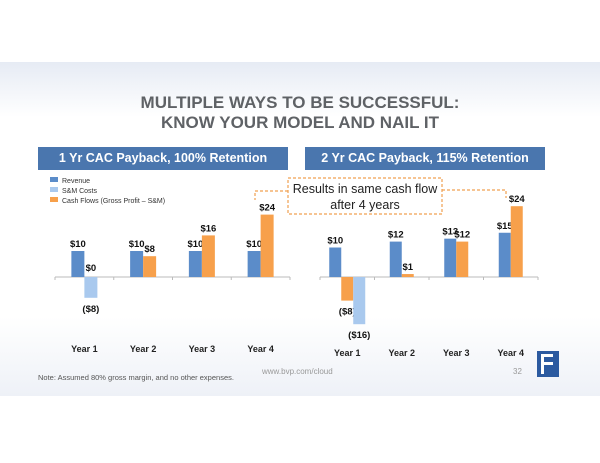 The width and height of the screenshot is (600, 463). I want to click on data-label: $16, so click(208, 228).